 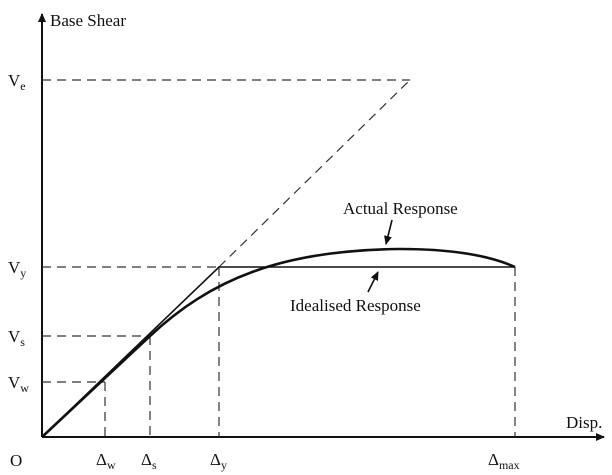 I want to click on y-level-label: Vw, so click(x=18, y=384).